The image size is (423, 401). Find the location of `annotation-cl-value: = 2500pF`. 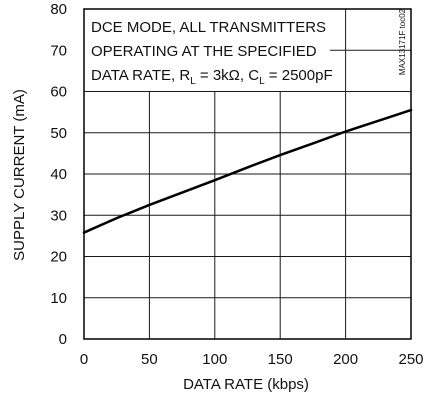

annotation-cl-value: = 2500pF is located at coordinates (299, 75).